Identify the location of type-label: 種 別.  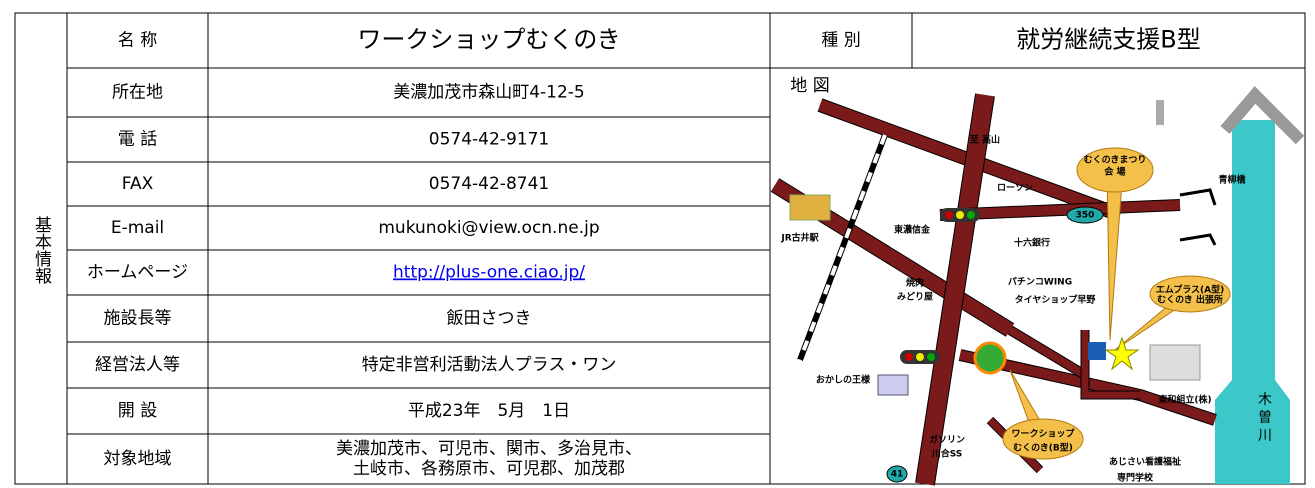
(840, 41).